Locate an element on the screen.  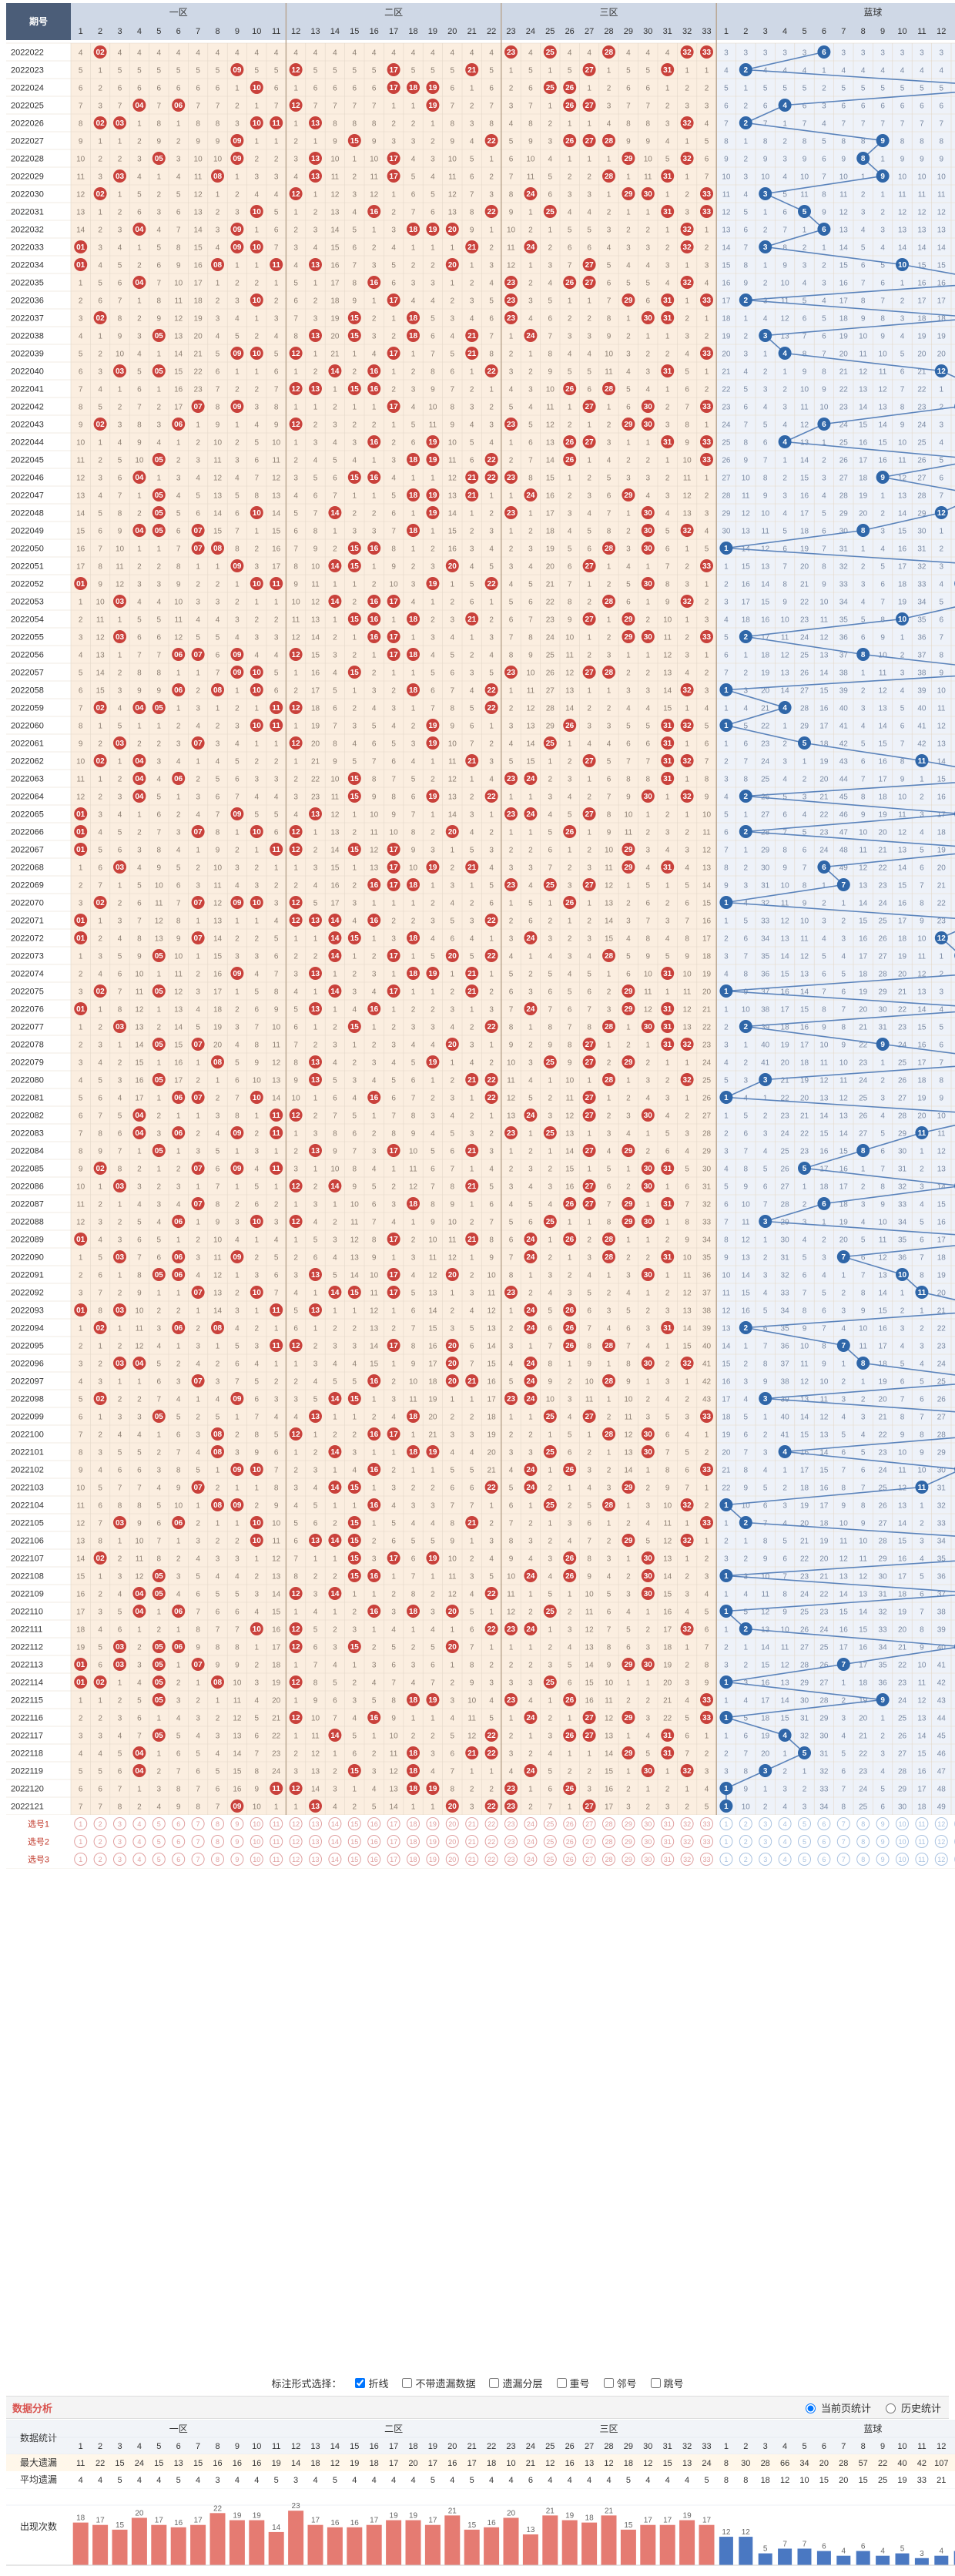
red-miss: 19 is located at coordinates (315, 727).